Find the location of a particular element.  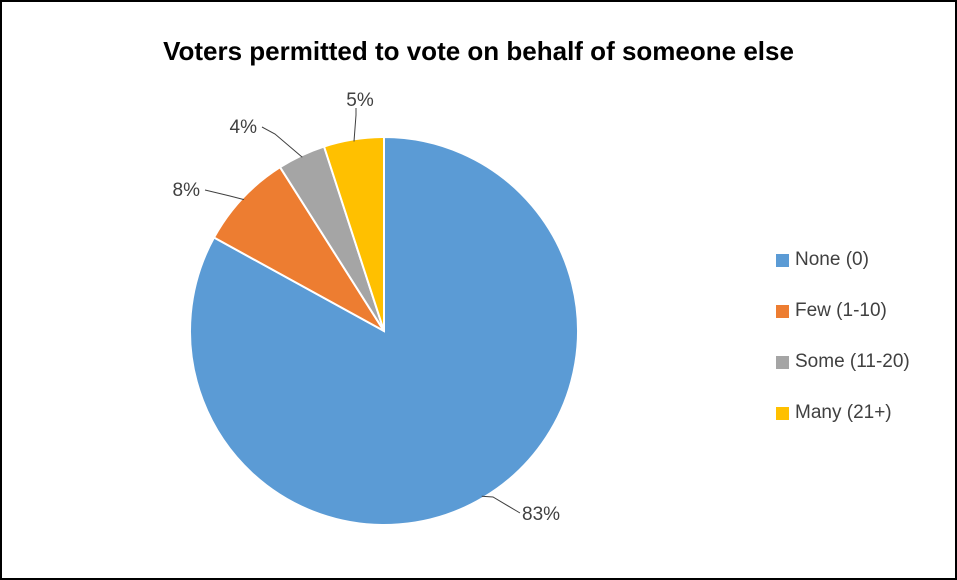

data-label-4: 5% is located at coordinates (360, 100).